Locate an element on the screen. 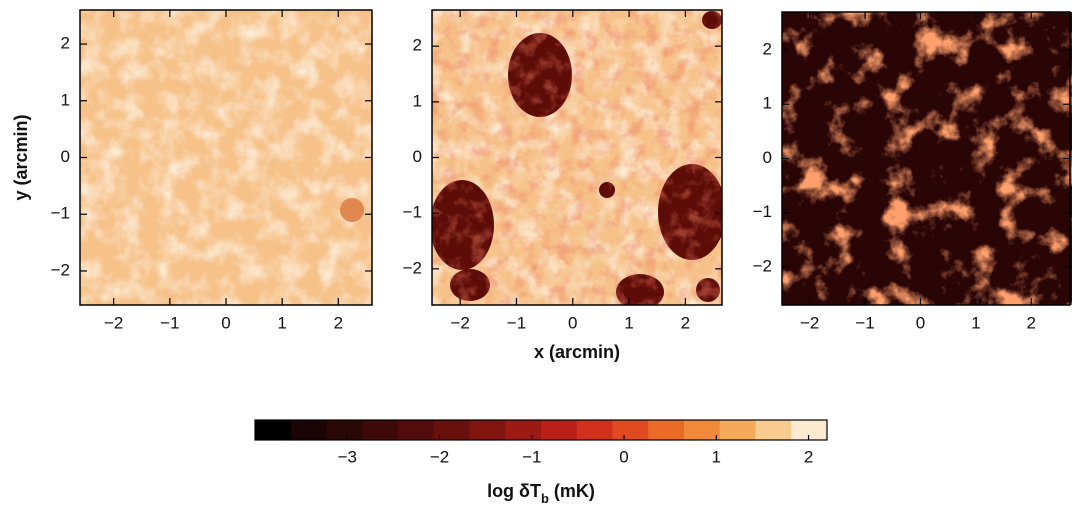 The image size is (1072, 512). colorbar-label-part: b is located at coordinates (545, 498).